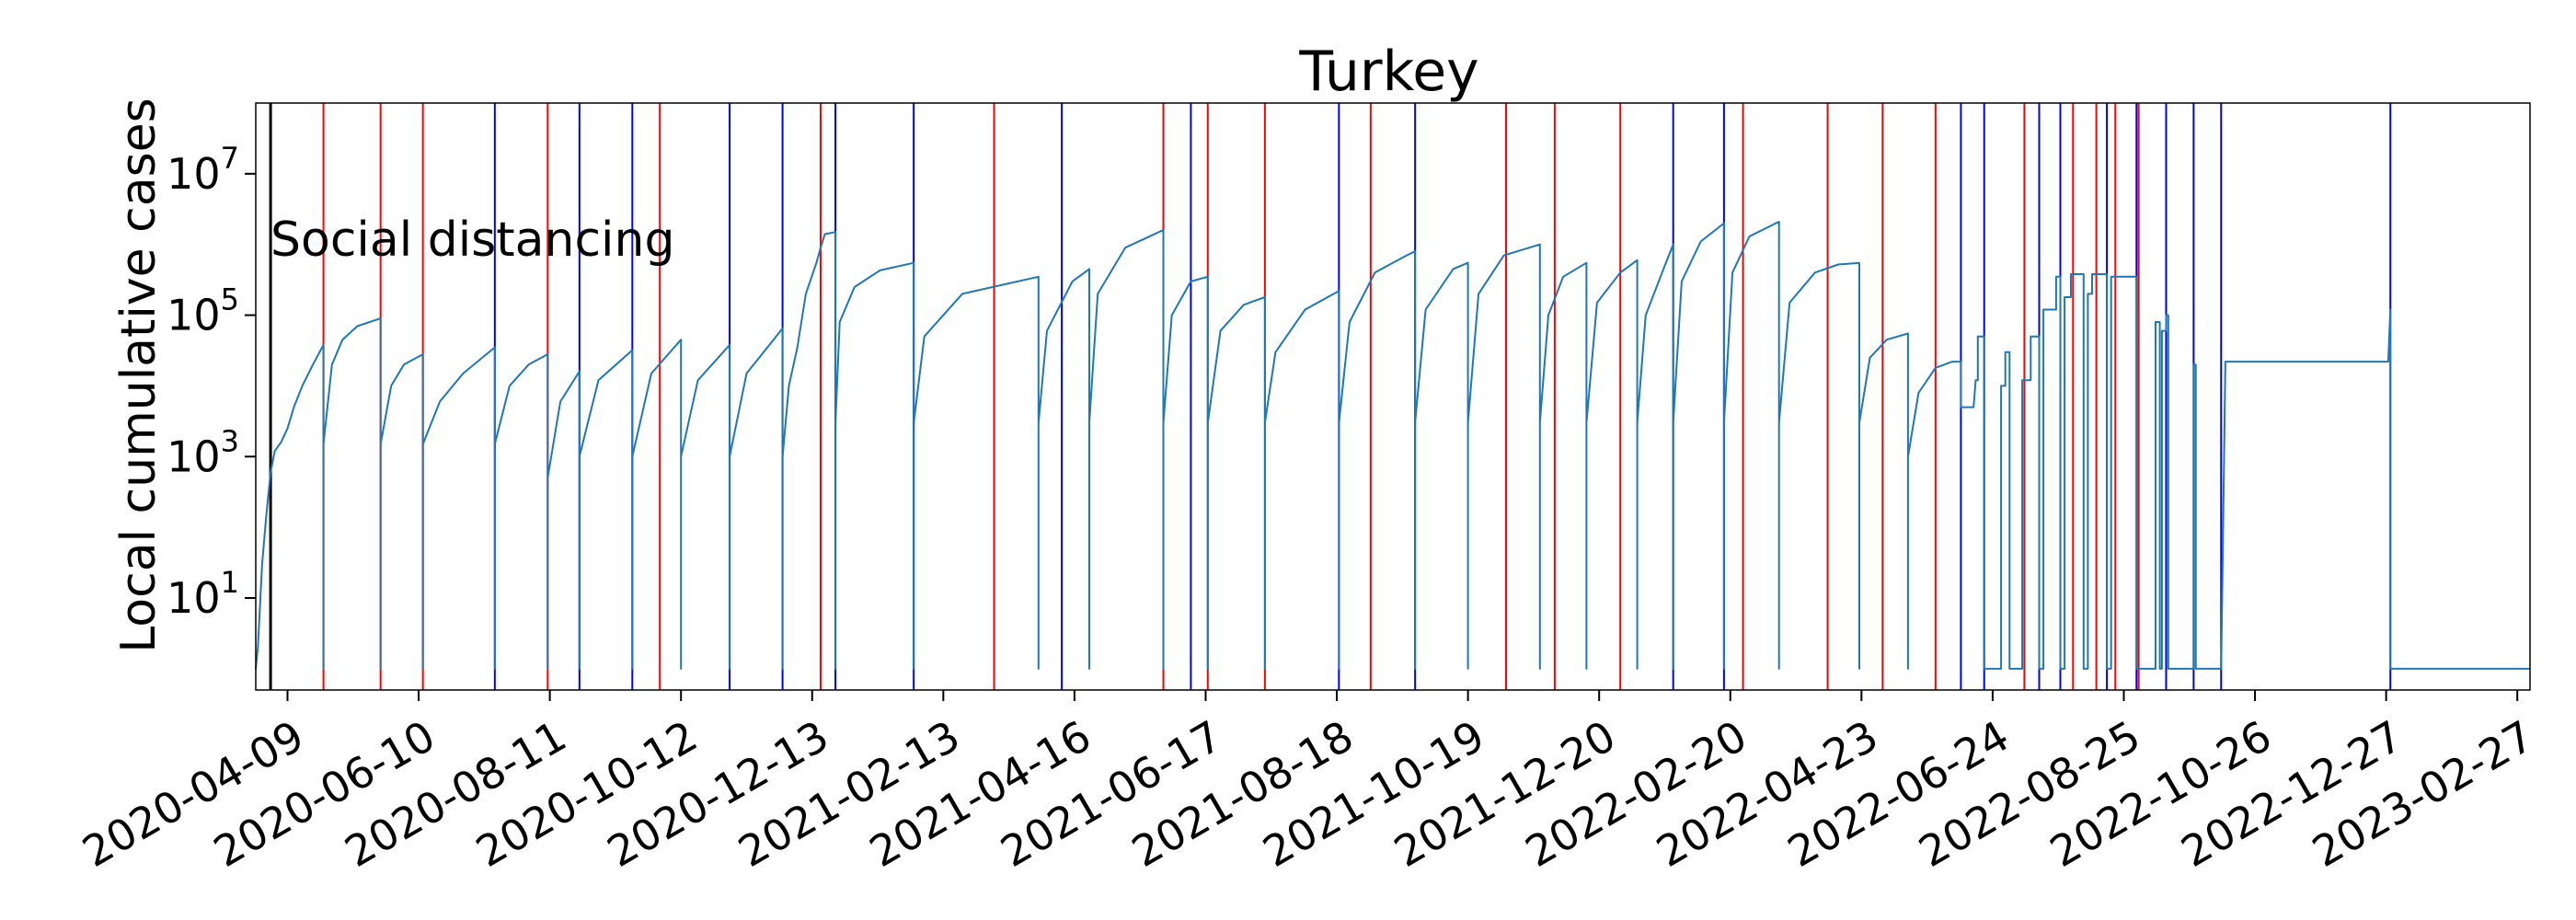  Describe the element at coordinates (203, 311) in the screenshot. I see `y-tick-label-2: 10⁵` at that location.